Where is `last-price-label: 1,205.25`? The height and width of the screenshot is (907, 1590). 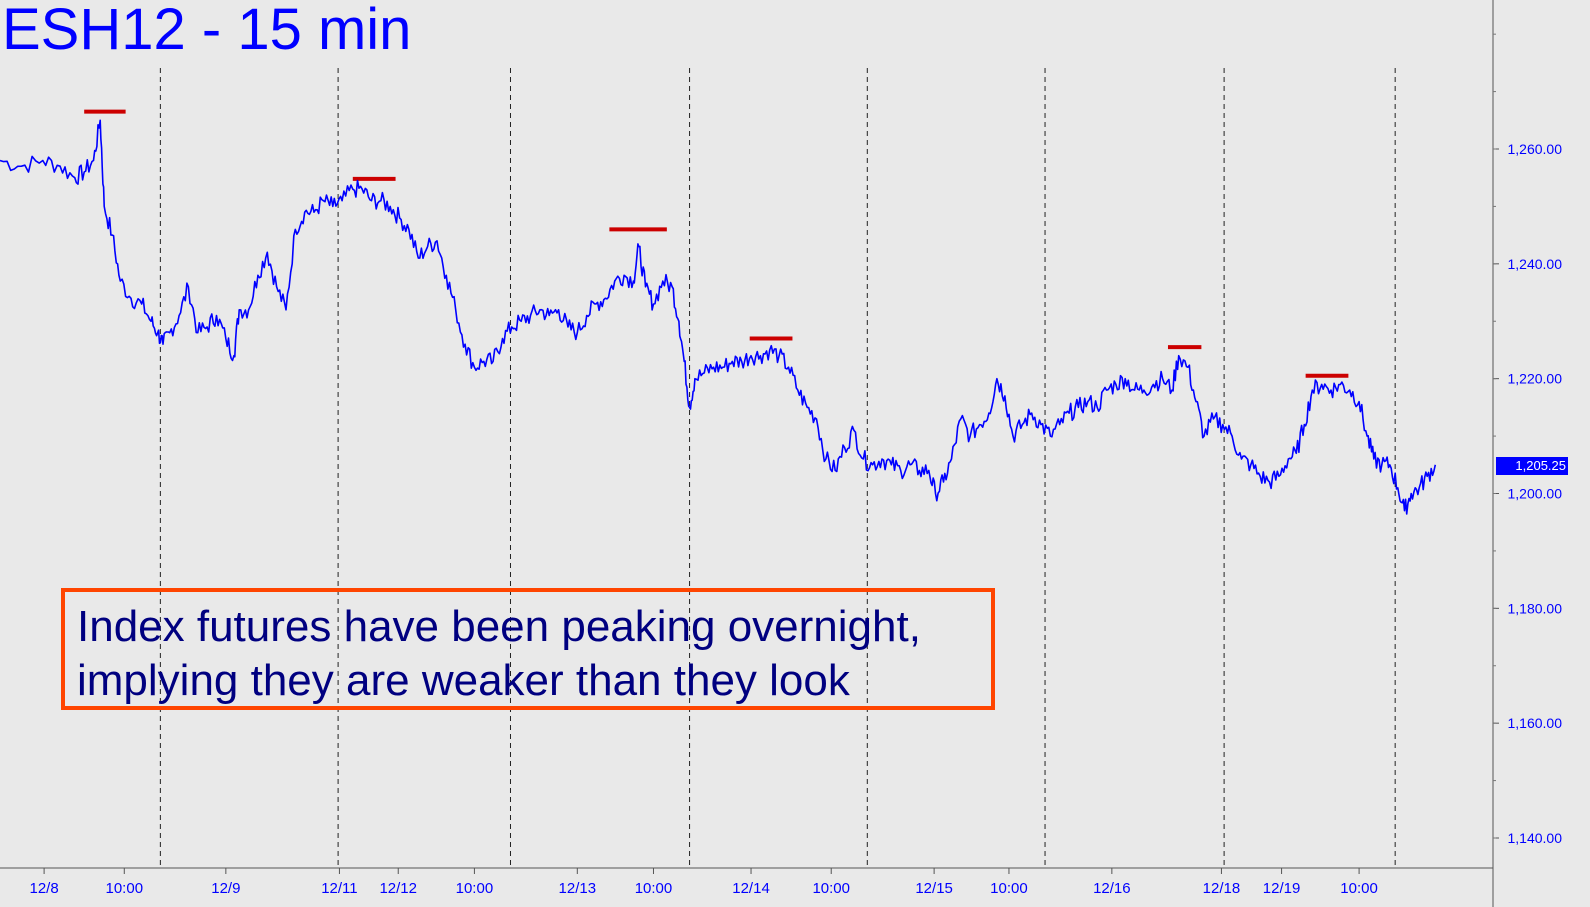 last-price-label: 1,205.25 is located at coordinates (1532, 466).